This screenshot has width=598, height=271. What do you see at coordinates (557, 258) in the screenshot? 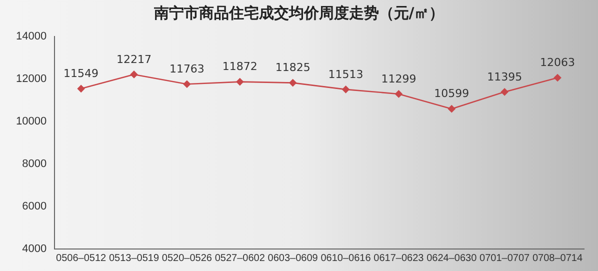
I see `x-tick-label: 0708–0714` at bounding box center [557, 258].